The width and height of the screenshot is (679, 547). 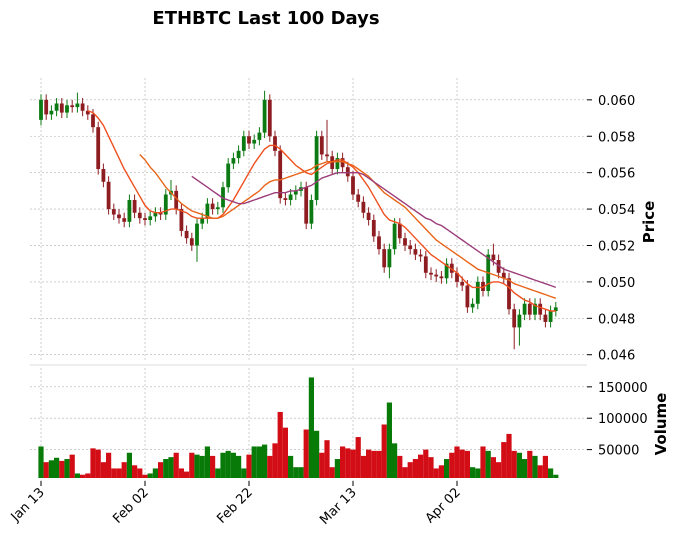 What do you see at coordinates (616, 356) in the screenshot?
I see `y-tick-label: 0.046` at bounding box center [616, 356].